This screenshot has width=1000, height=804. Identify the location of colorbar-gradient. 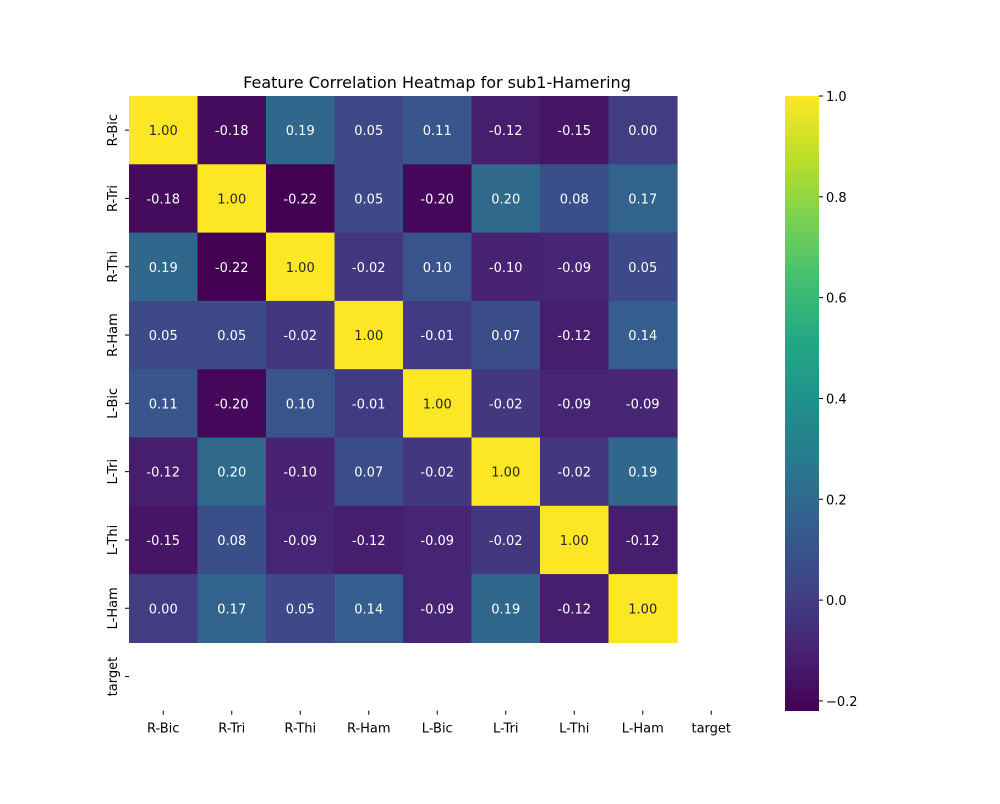
(802, 403).